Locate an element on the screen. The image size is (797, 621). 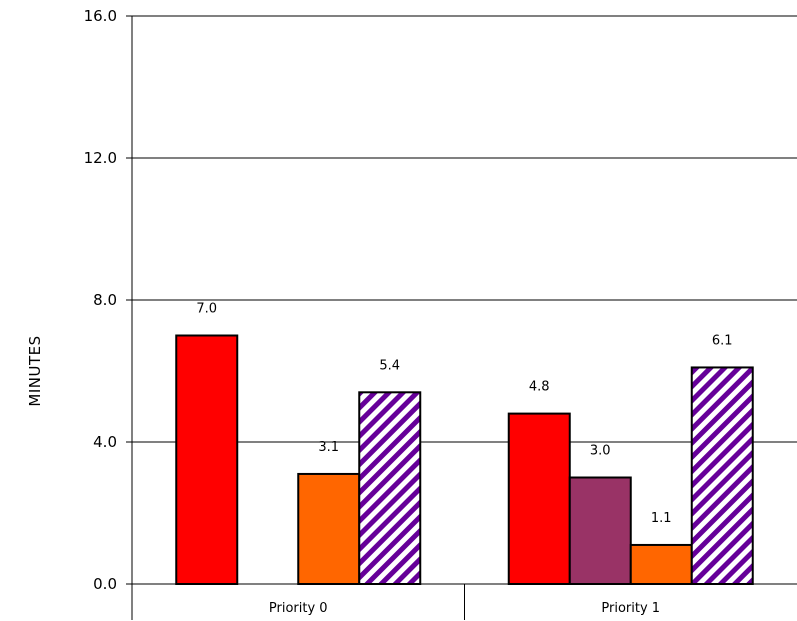
y-tick-label-3: 12.0 is located at coordinates (100, 158).